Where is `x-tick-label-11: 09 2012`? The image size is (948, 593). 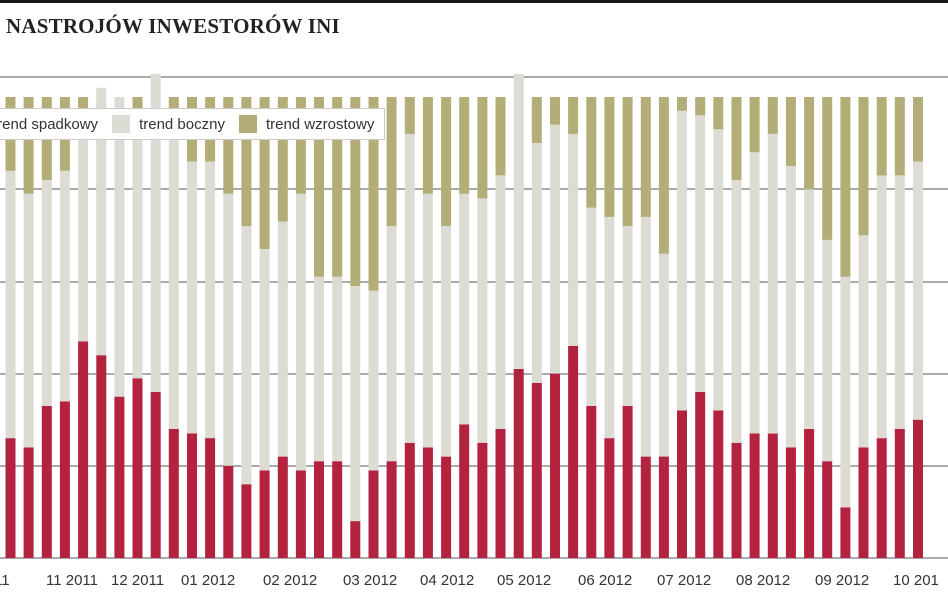 x-tick-label-11: 09 2012 is located at coordinates (842, 580).